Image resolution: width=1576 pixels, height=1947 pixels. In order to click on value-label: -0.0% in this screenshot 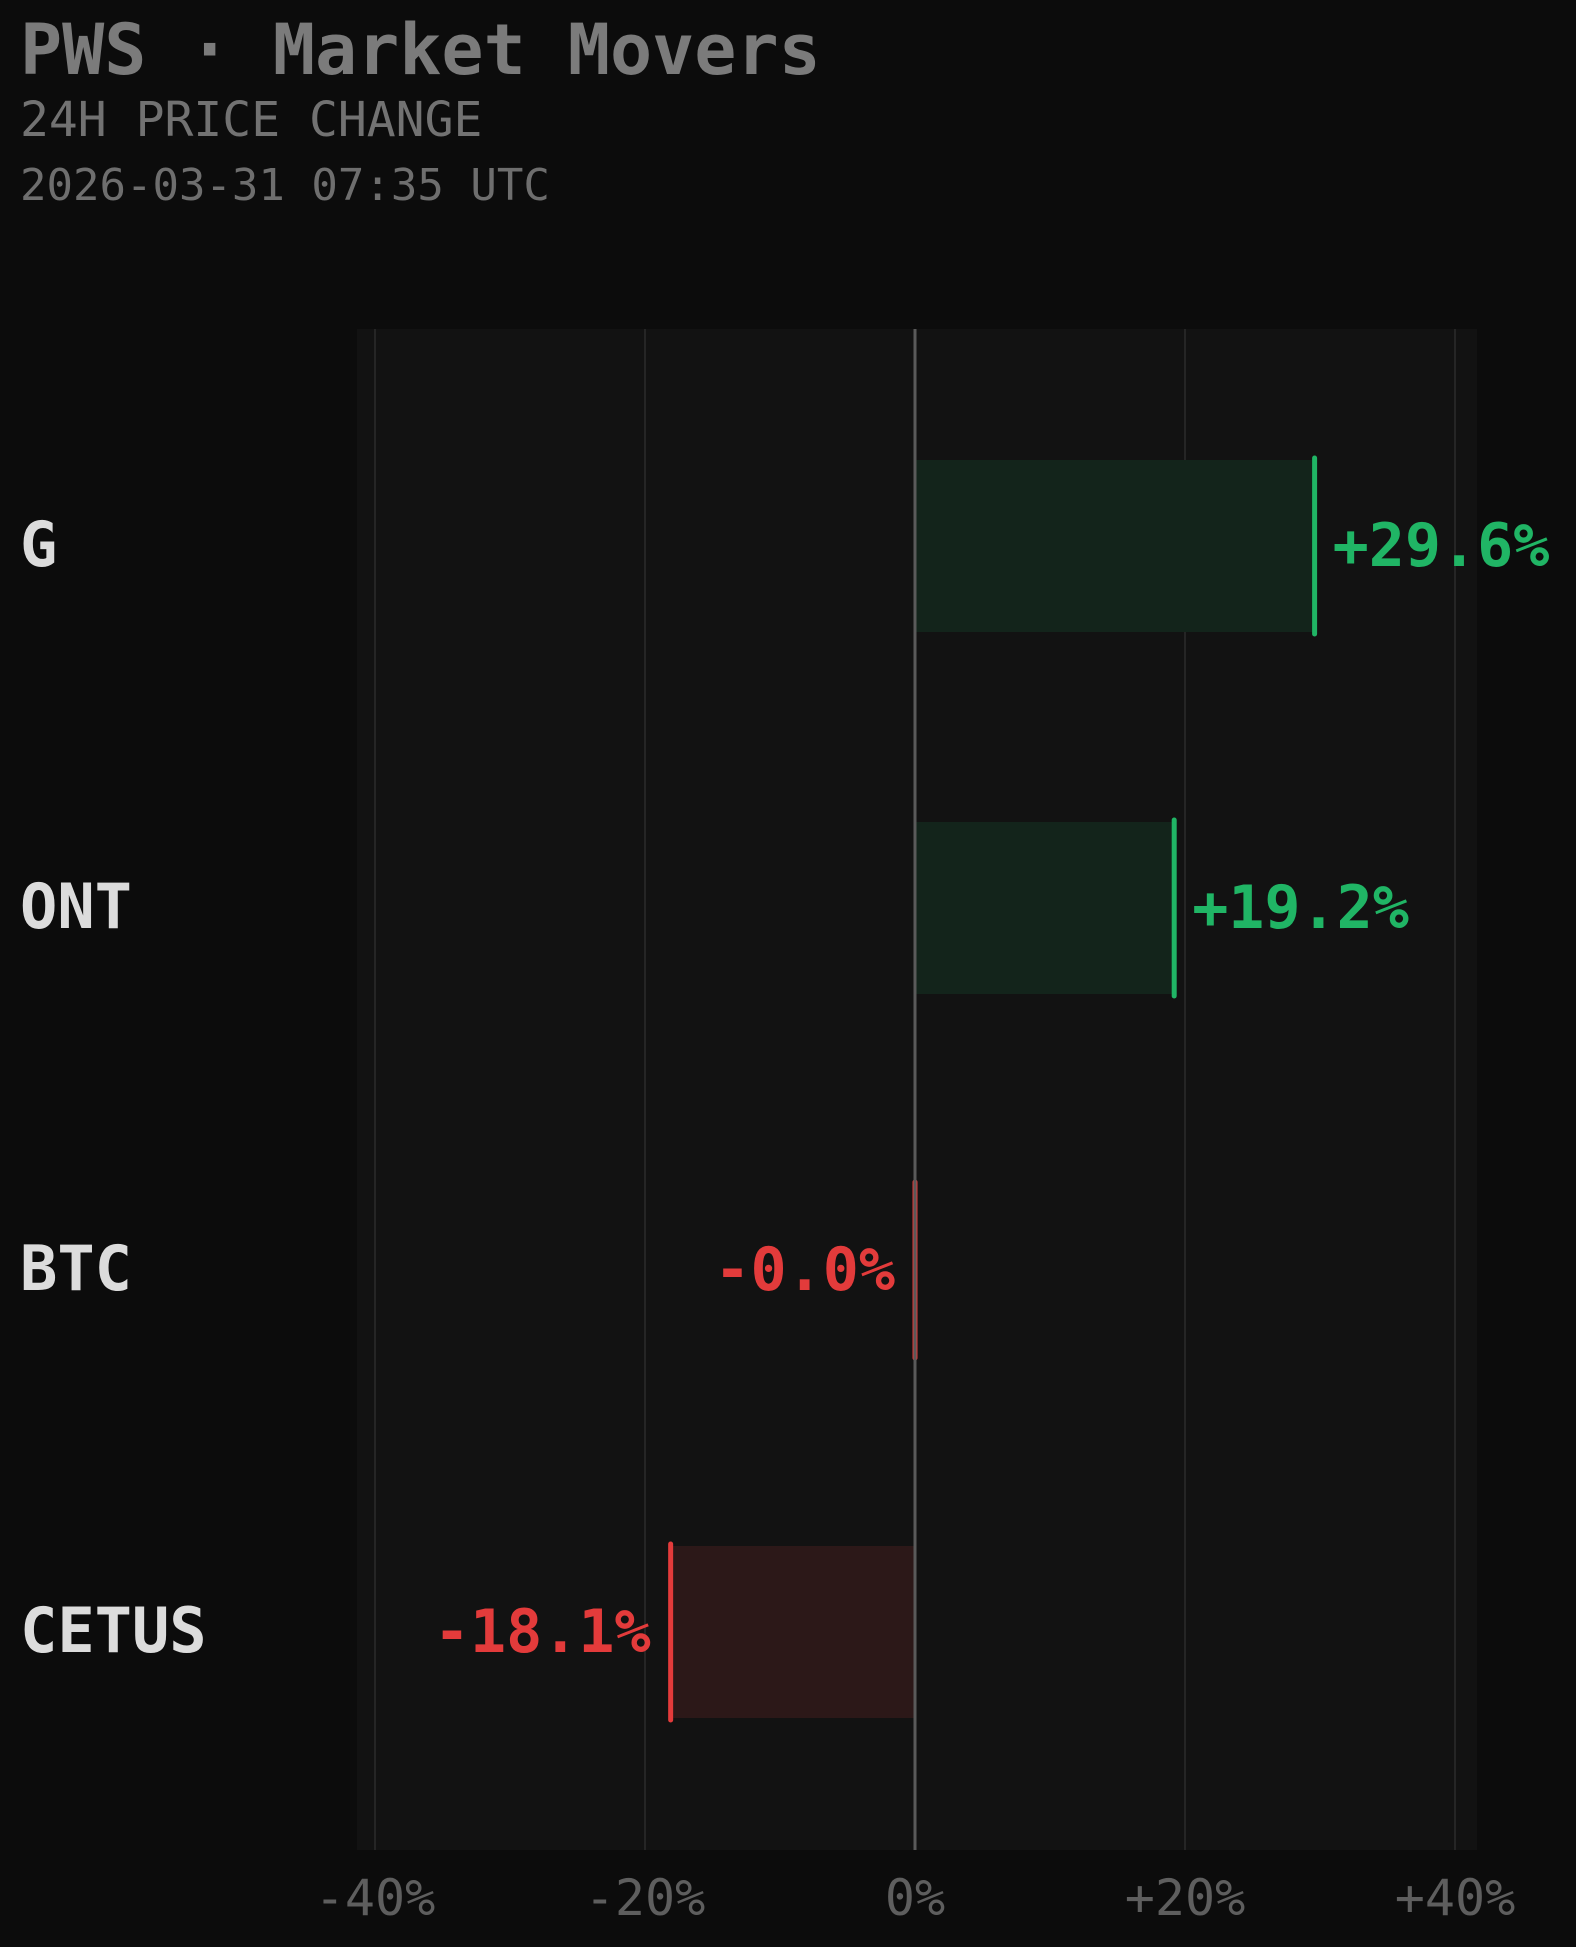, I will do `click(804, 1270)`.